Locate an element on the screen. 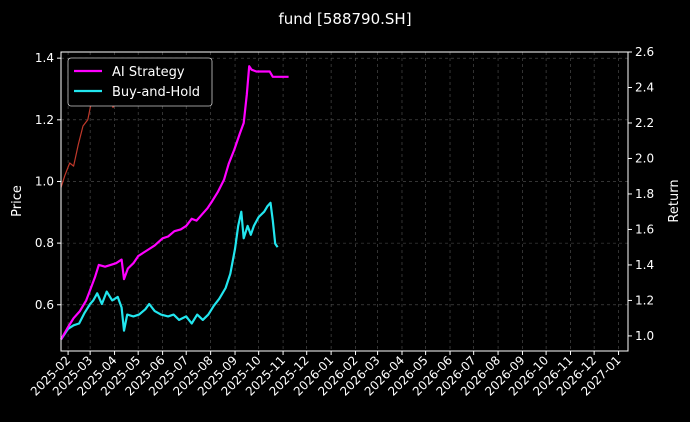 The height and width of the screenshot is (422, 690). chart-title: fund [588790.SH] is located at coordinates (344, 19).